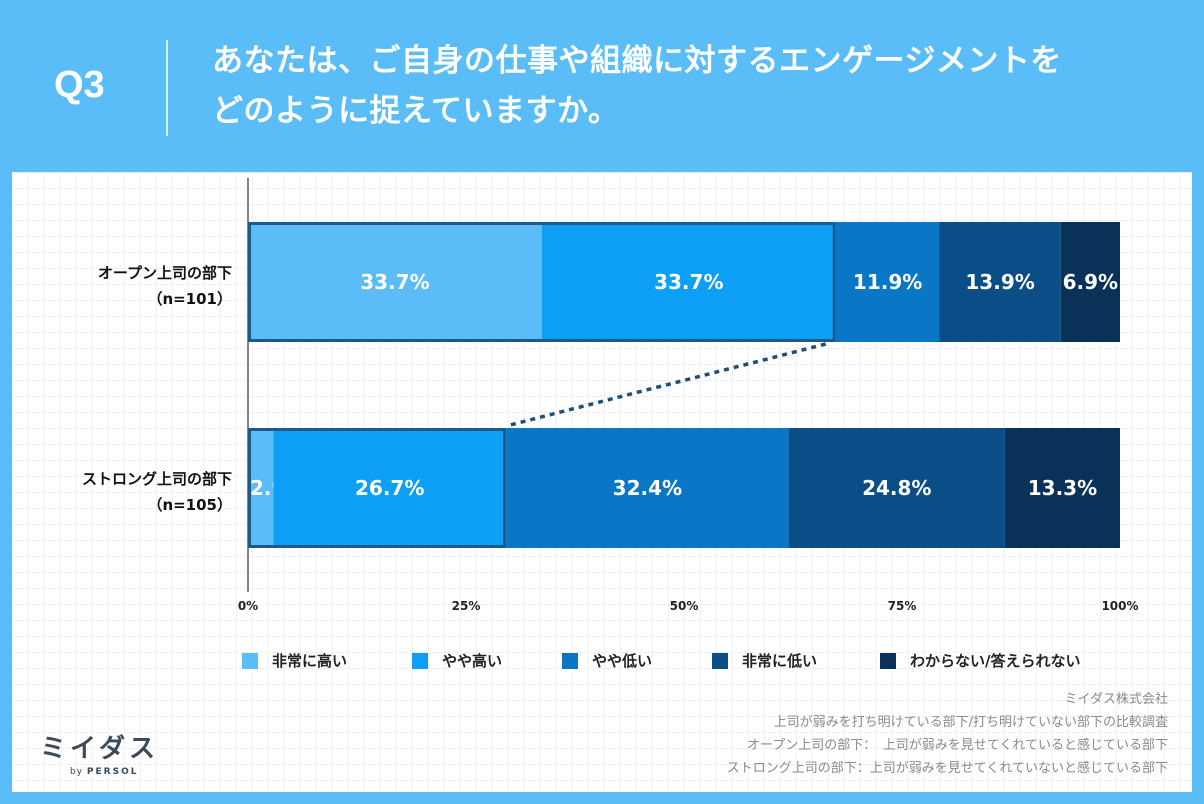  What do you see at coordinates (947, 768) in the screenshot?
I see `note-definition-strong: ストロング上司の部下：上司が弱みを見せてくれていないと感じている部下` at bounding box center [947, 768].